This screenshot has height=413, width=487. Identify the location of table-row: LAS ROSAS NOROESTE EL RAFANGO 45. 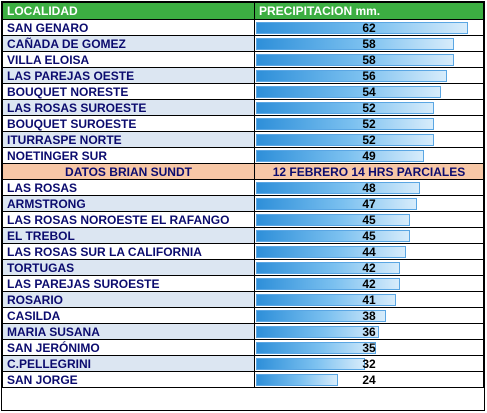
(243, 219).